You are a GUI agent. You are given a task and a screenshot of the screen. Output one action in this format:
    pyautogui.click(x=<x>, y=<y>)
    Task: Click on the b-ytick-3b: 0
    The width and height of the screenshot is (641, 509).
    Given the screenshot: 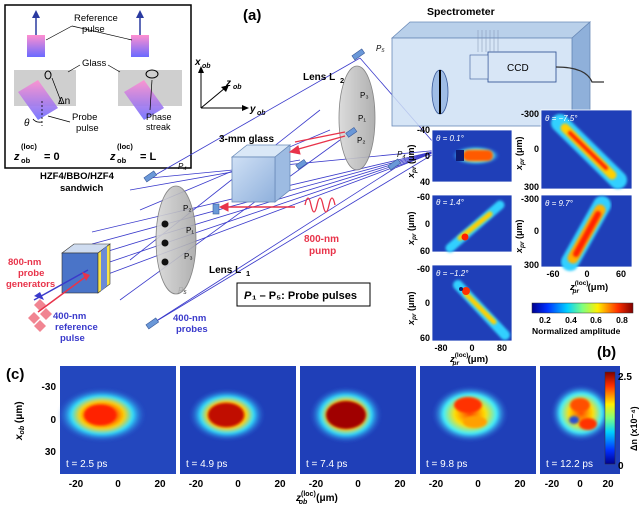 What is the action you would take?
    pyautogui.click(x=427, y=303)
    